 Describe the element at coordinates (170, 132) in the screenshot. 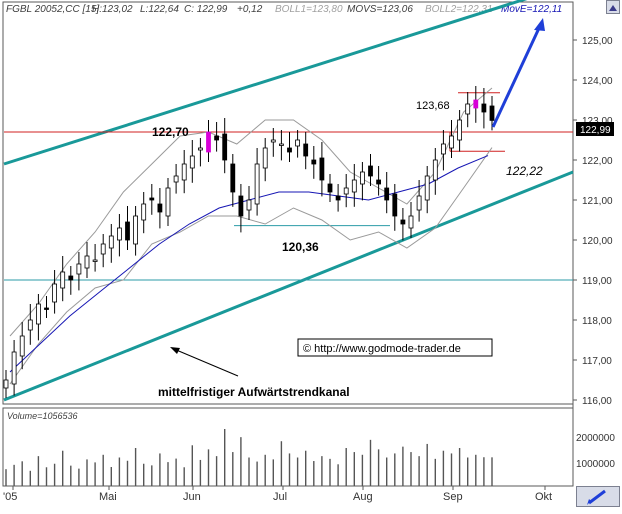

I see `label-122-70: 122,70` at that location.